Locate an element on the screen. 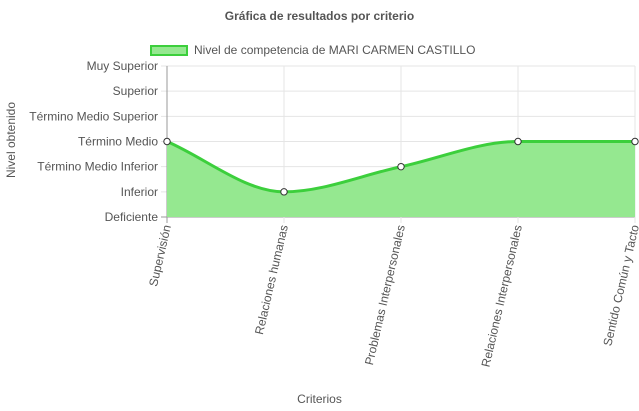  chart-title: Gráfica de resultados por criterio is located at coordinates (319, 16).